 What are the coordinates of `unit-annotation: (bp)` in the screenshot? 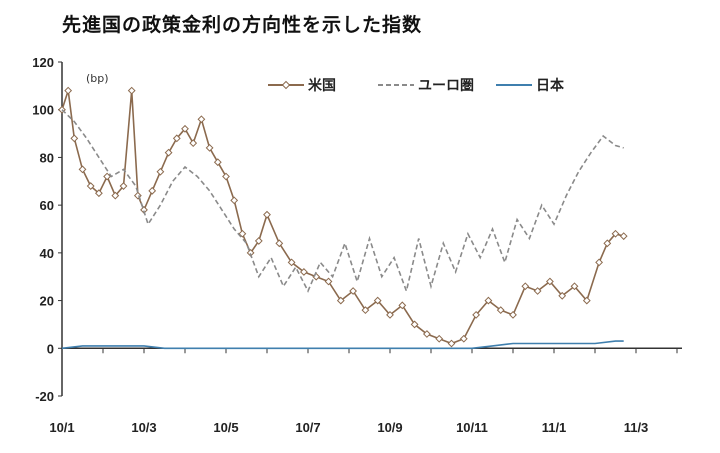 It's located at (97, 78).